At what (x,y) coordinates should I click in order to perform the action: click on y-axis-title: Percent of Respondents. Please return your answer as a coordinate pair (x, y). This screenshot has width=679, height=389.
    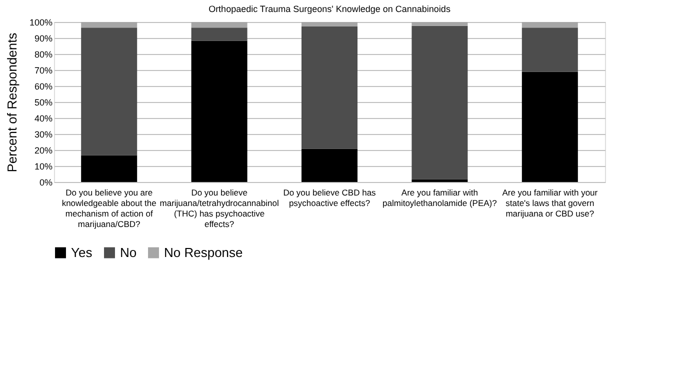
    Looking at the image, I should click on (12, 102).